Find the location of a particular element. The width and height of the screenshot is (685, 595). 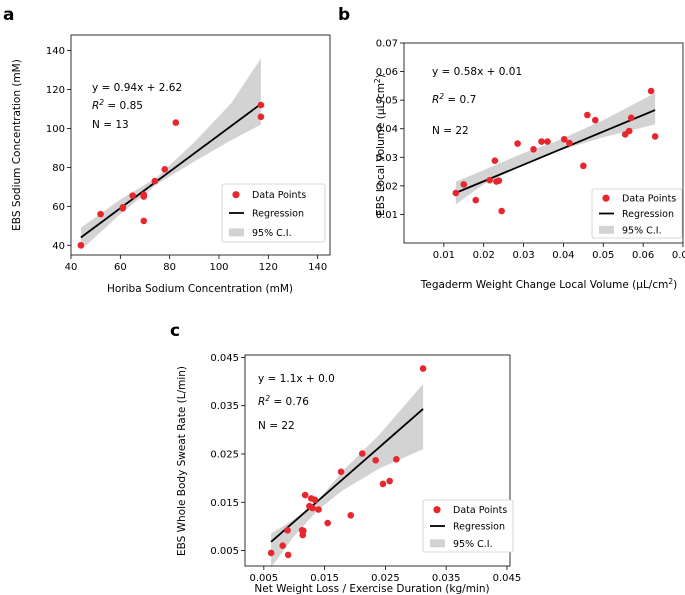

x-tick-label: 0.035 is located at coordinates (446, 578).